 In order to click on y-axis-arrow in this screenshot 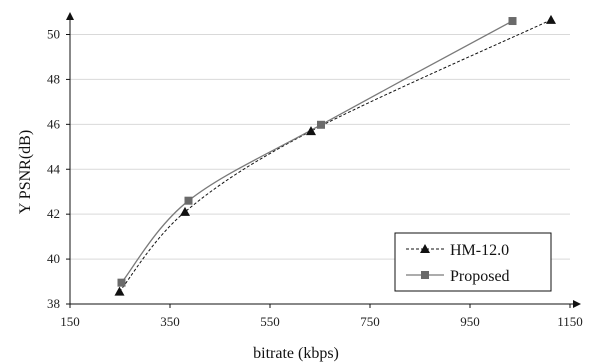, I will do `click(70, 16)`.